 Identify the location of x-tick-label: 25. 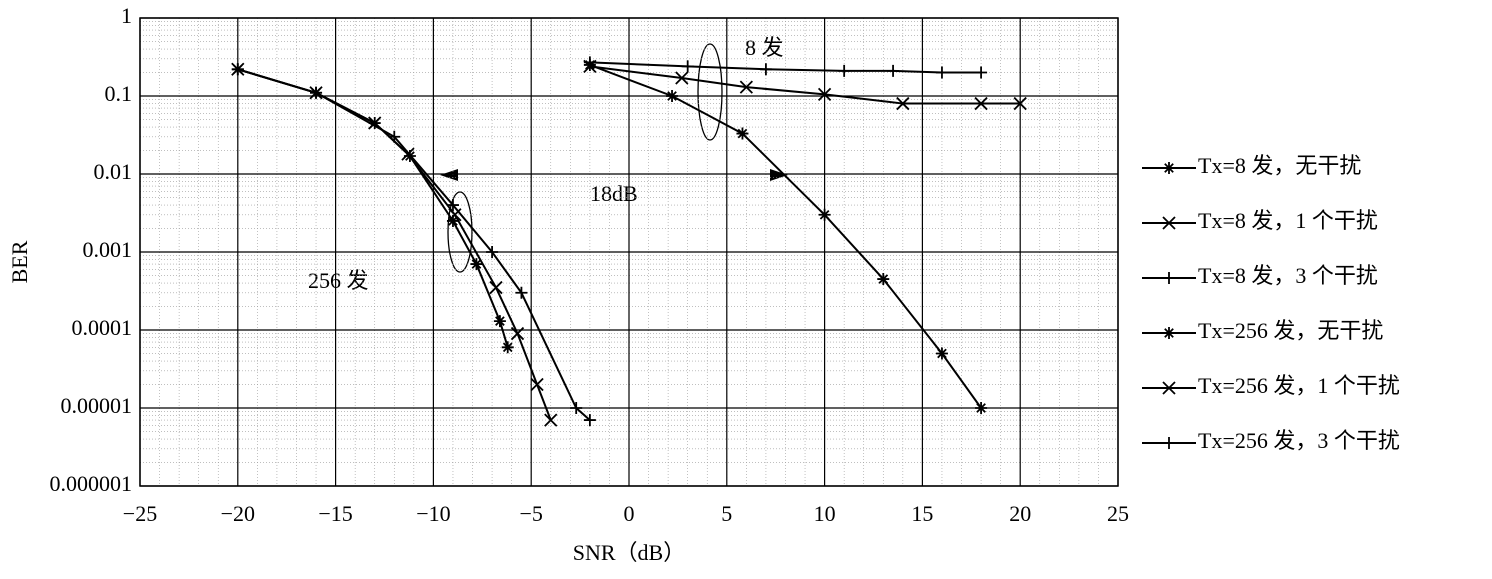
(1118, 513).